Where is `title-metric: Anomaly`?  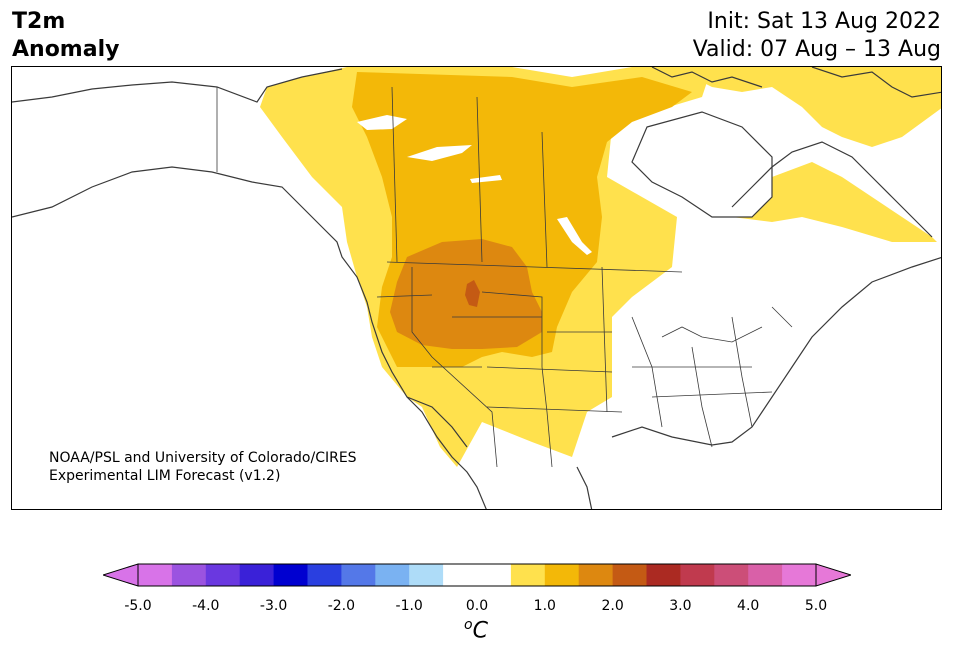 title-metric: Anomaly is located at coordinates (66, 49).